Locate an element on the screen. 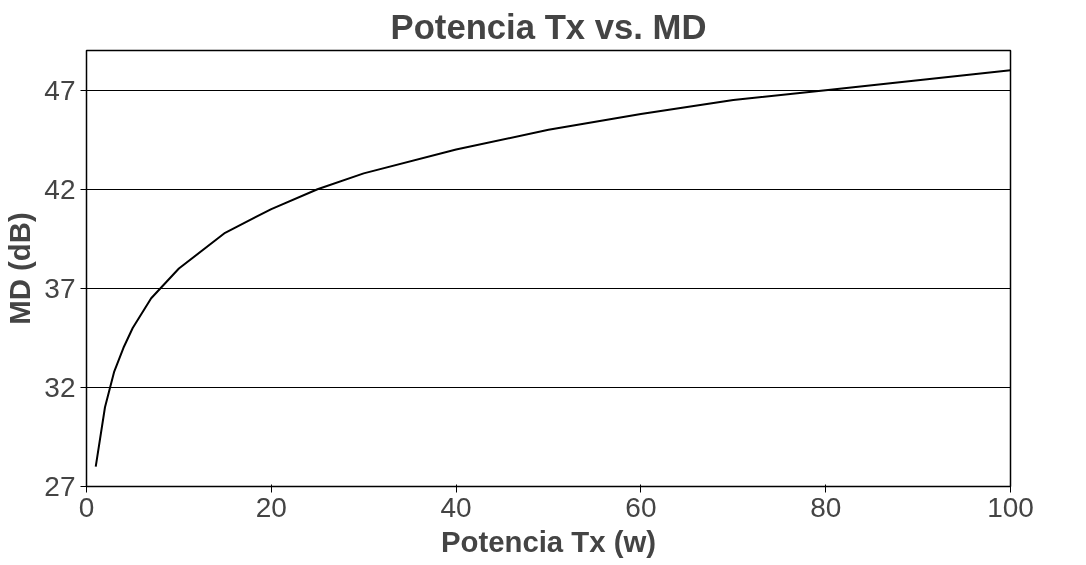  y-tick-label: 47 is located at coordinates (60, 90).